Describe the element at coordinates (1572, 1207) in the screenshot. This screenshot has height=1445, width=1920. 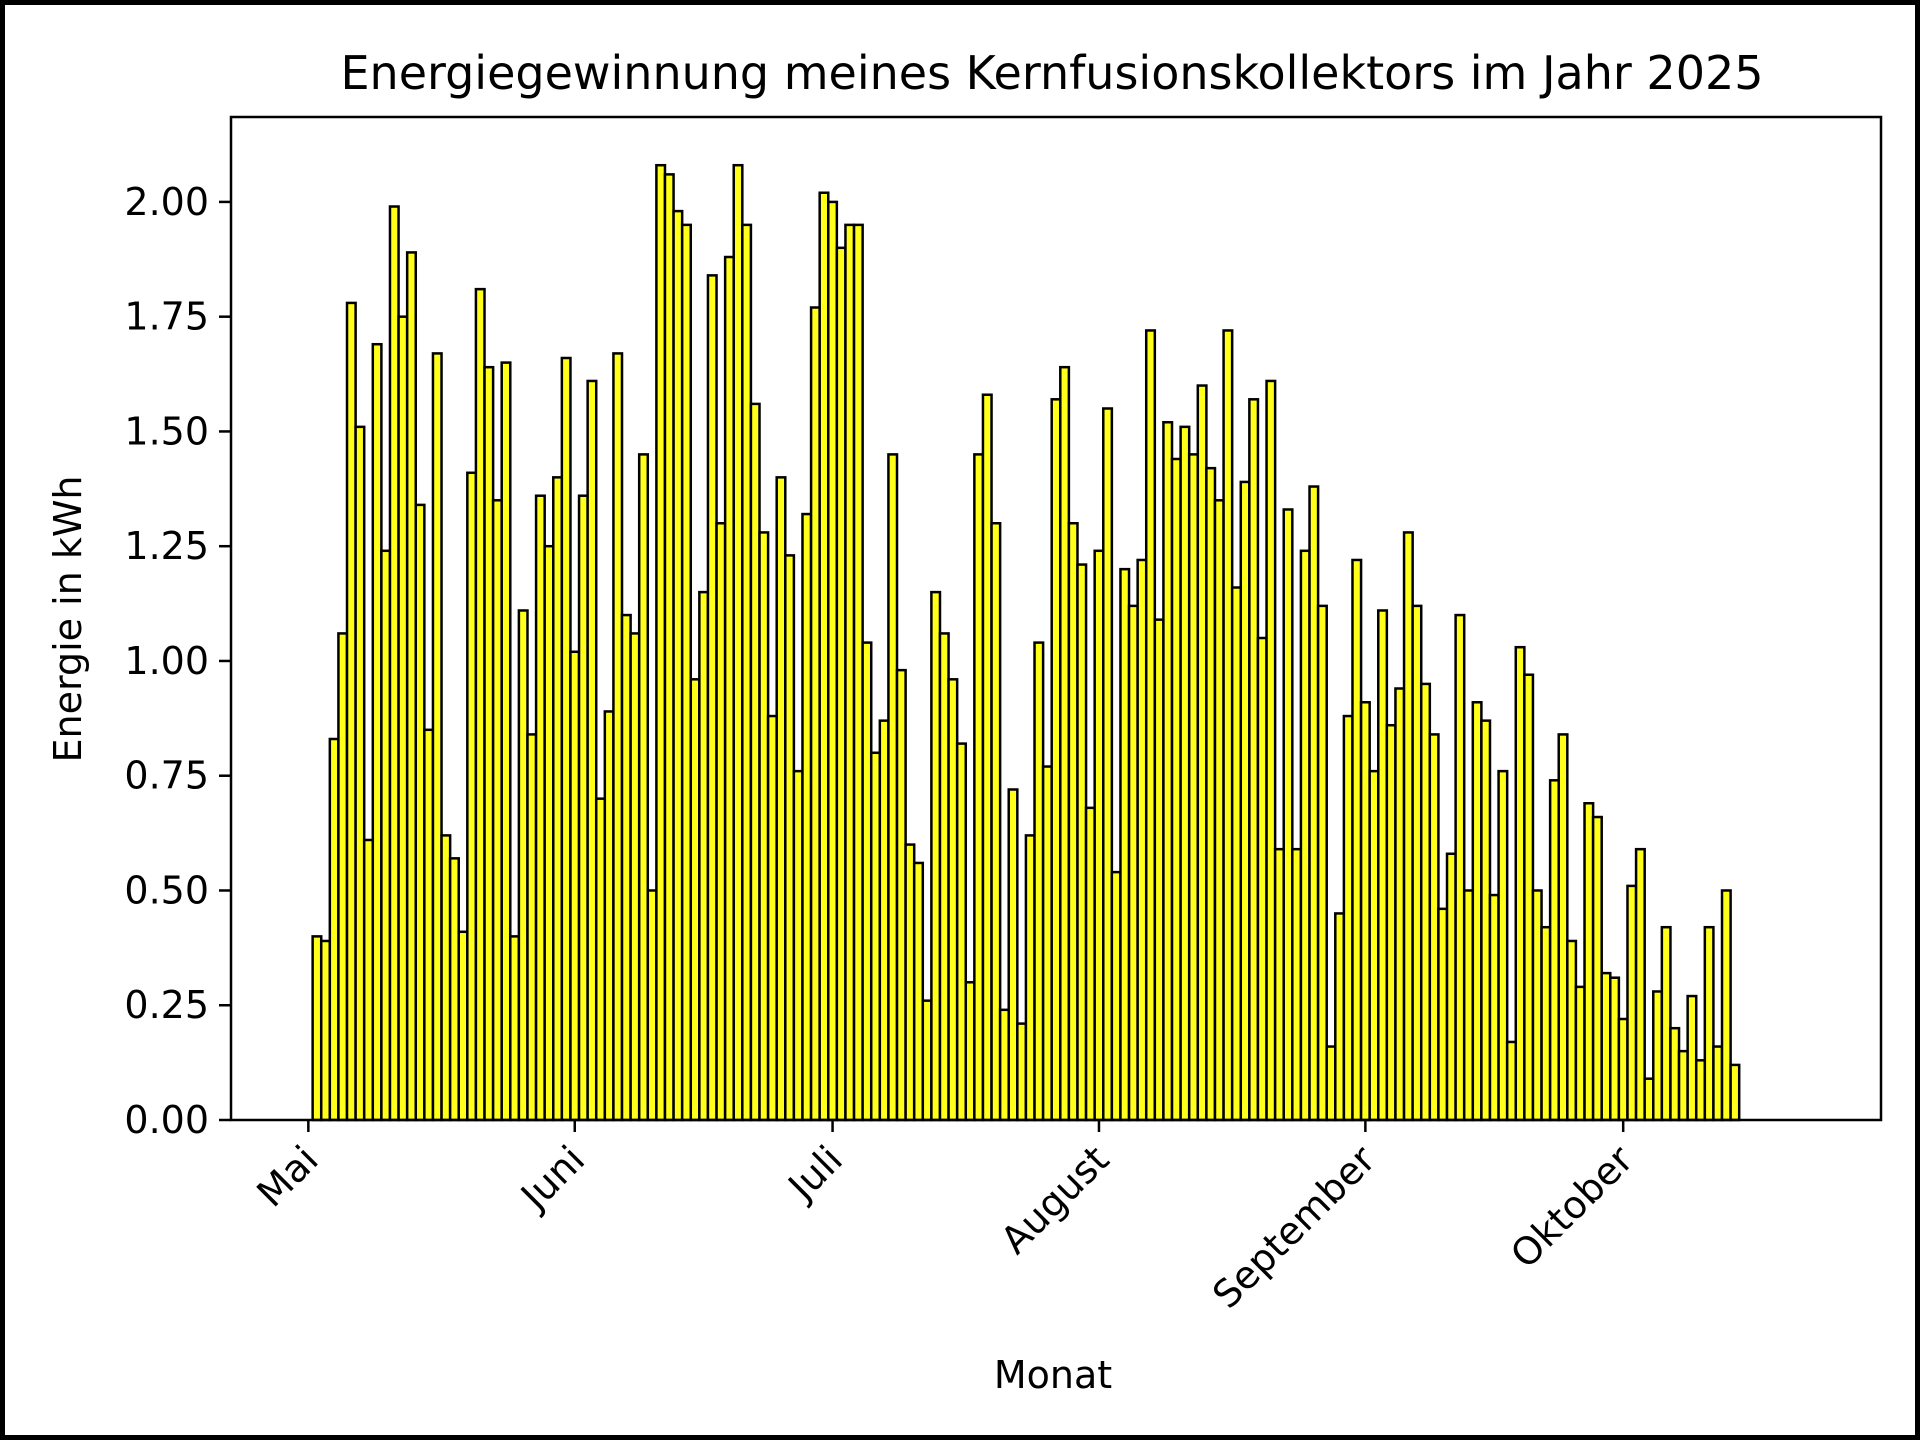
I see `x-tick-label: Oktober` at that location.